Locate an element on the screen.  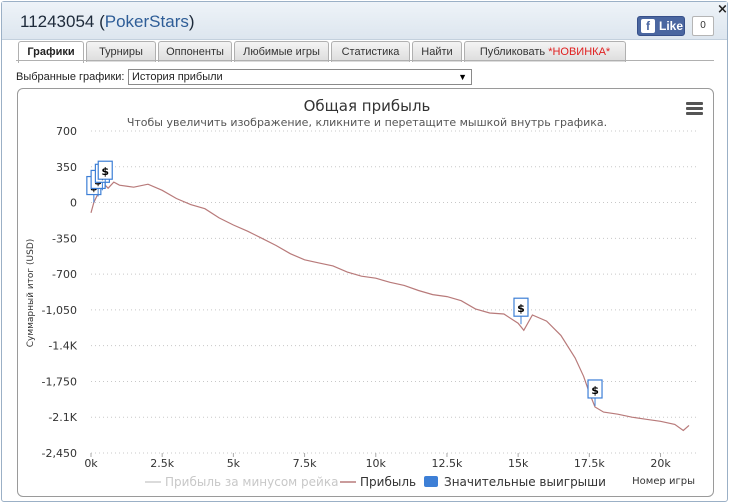
legend-item: Прибыль is located at coordinates (378, 482).